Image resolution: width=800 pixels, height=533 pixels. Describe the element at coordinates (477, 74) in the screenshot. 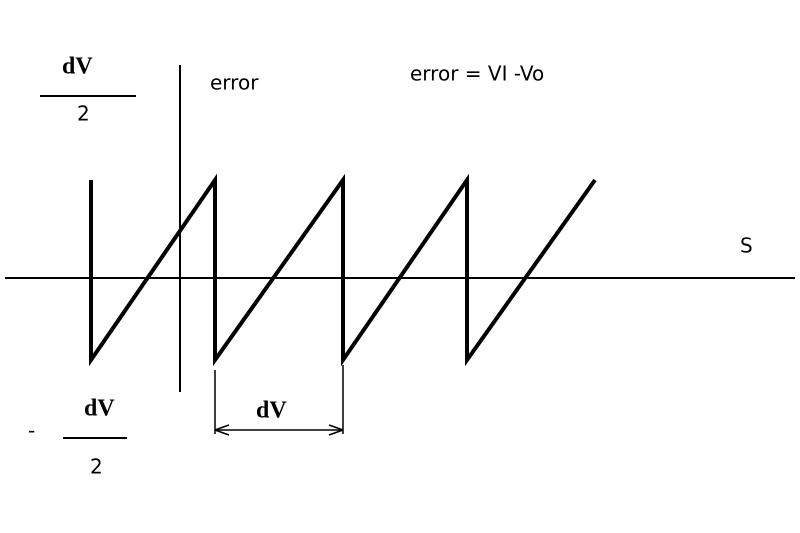

I see `formula: error = VI -Vo` at that location.